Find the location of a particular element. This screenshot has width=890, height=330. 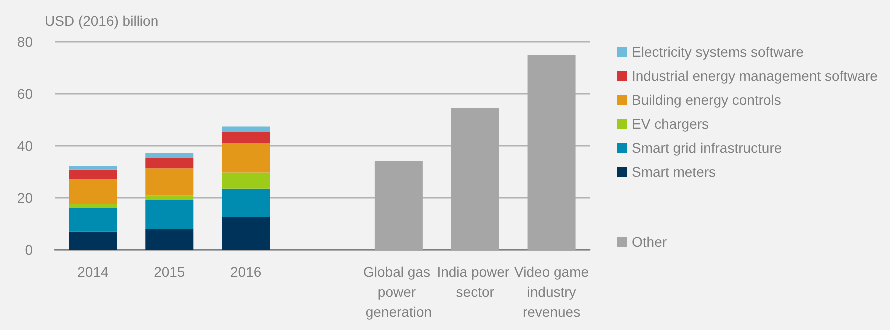

x-tick-label: India power sector is located at coordinates (475, 282).